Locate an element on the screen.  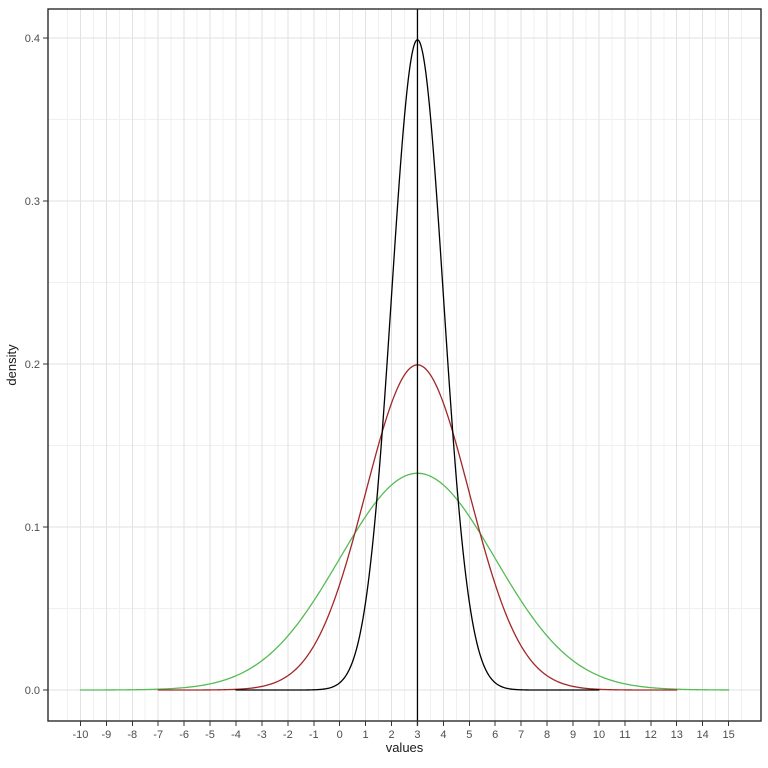
x-tick-label: 11 is located at coordinates (624, 735).